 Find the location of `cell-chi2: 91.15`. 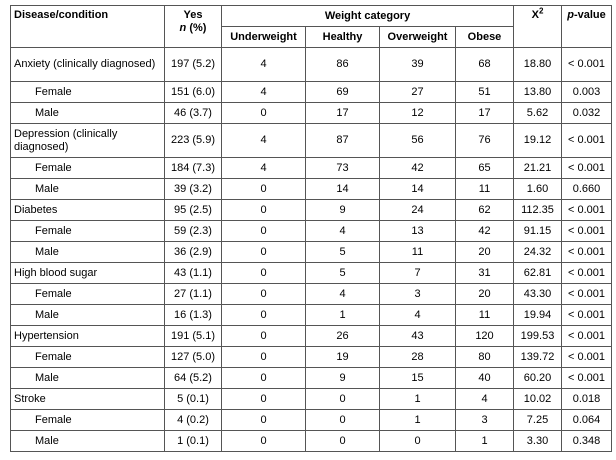

cell-chi2: 91.15 is located at coordinates (537, 231).